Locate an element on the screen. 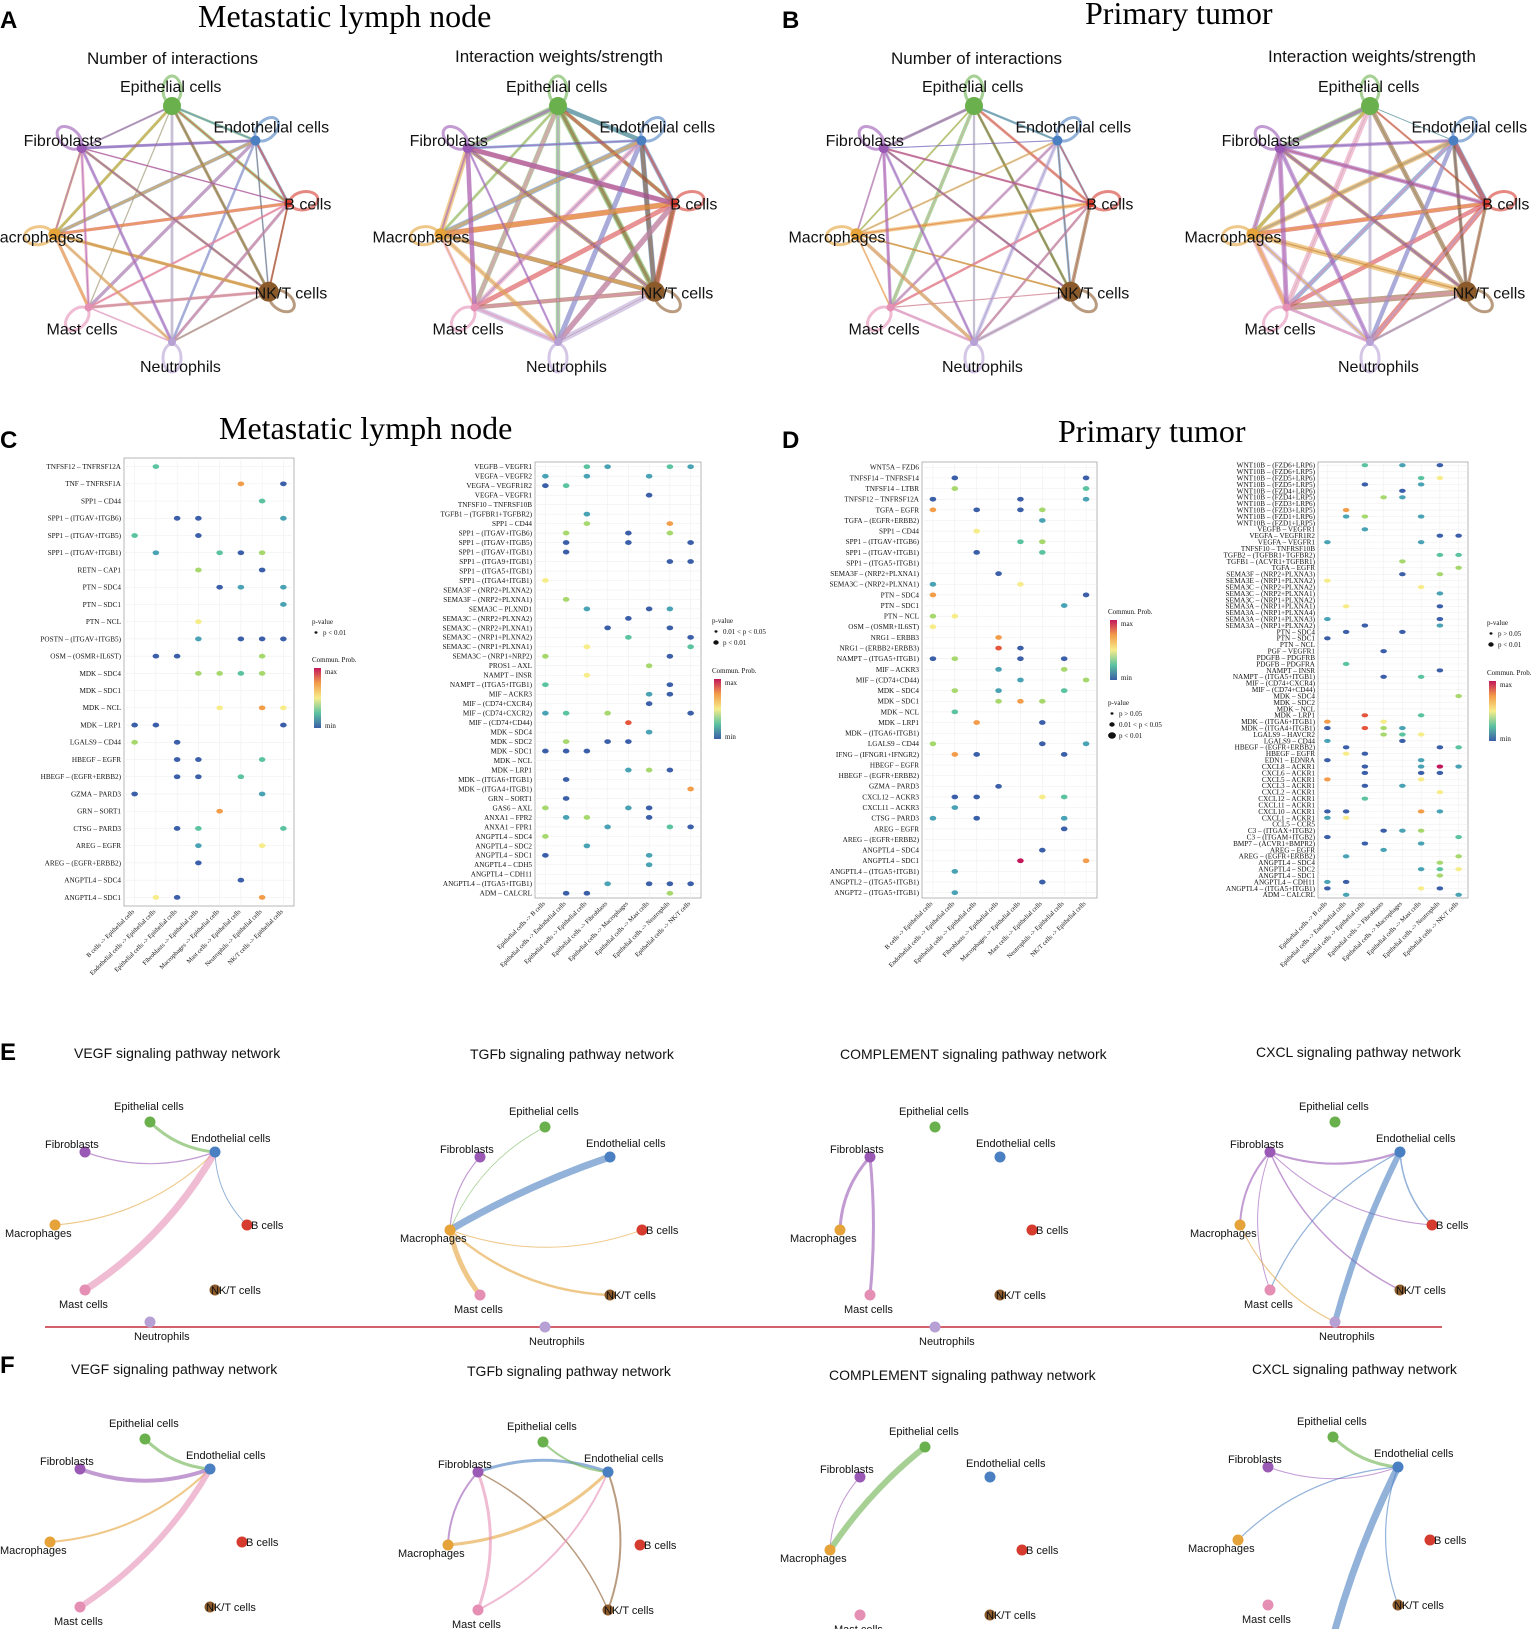 The height and width of the screenshot is (1629, 1536). edge-fibroblasts-to-b-cells is located at coordinates (570, 176).